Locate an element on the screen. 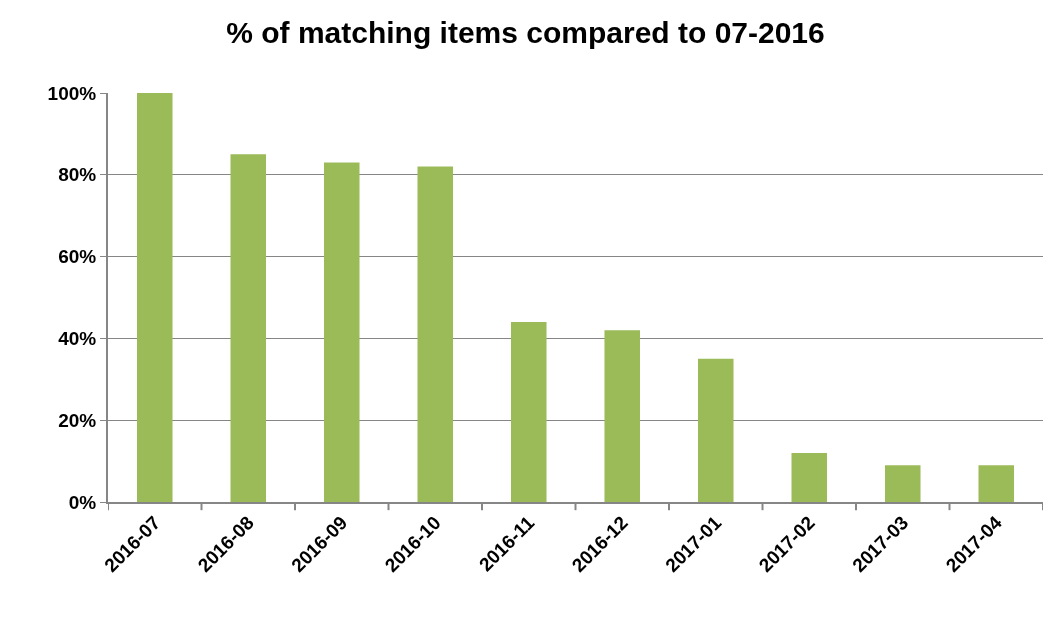 Image resolution: width=1051 pixels, height=619 pixels. y-tick-label: 60% is located at coordinates (77, 257).